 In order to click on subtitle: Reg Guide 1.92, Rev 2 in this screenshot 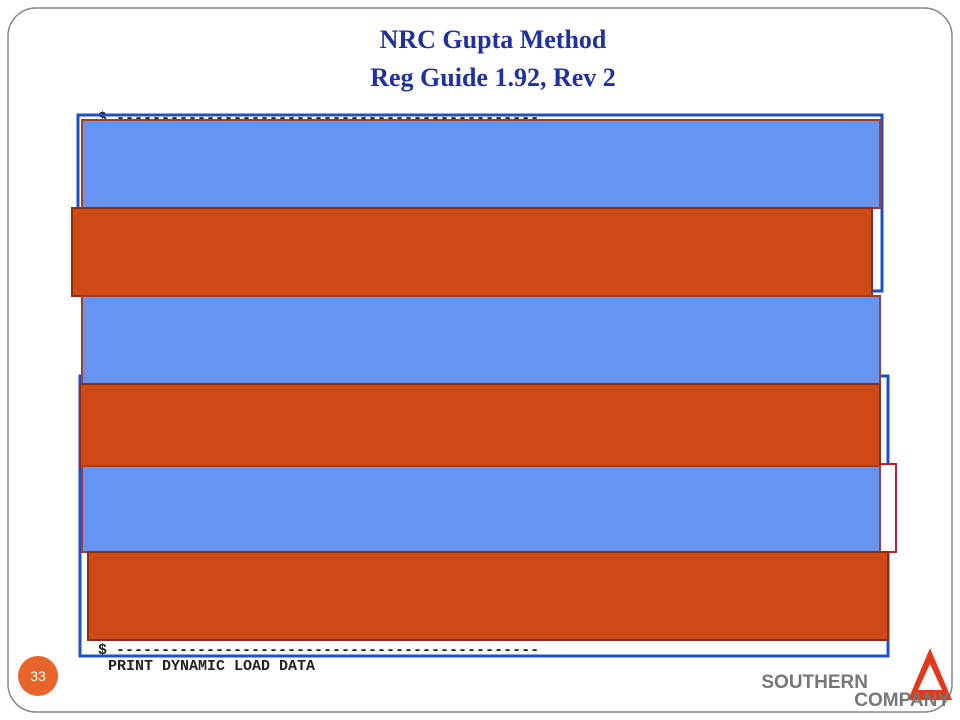, I will do `click(493, 77)`.